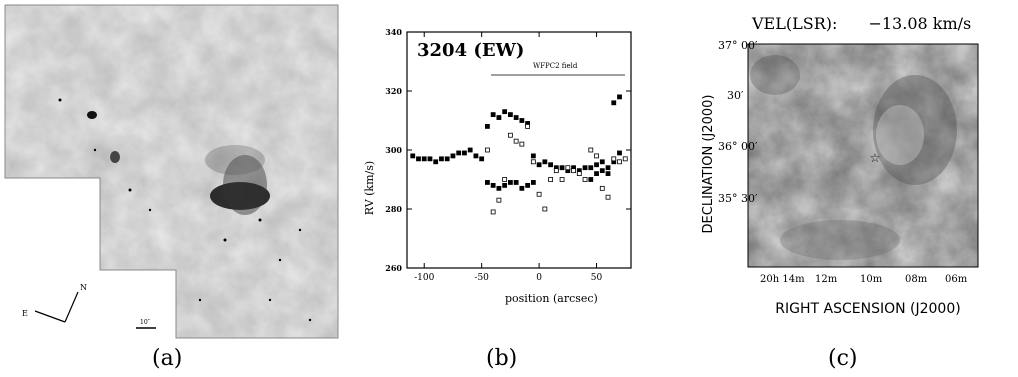 Image resolution: width=1018 pixels, height=377 pixels. What do you see at coordinates (424, 278) in the screenshot?
I see `x-tick-label: -100` at bounding box center [424, 278].